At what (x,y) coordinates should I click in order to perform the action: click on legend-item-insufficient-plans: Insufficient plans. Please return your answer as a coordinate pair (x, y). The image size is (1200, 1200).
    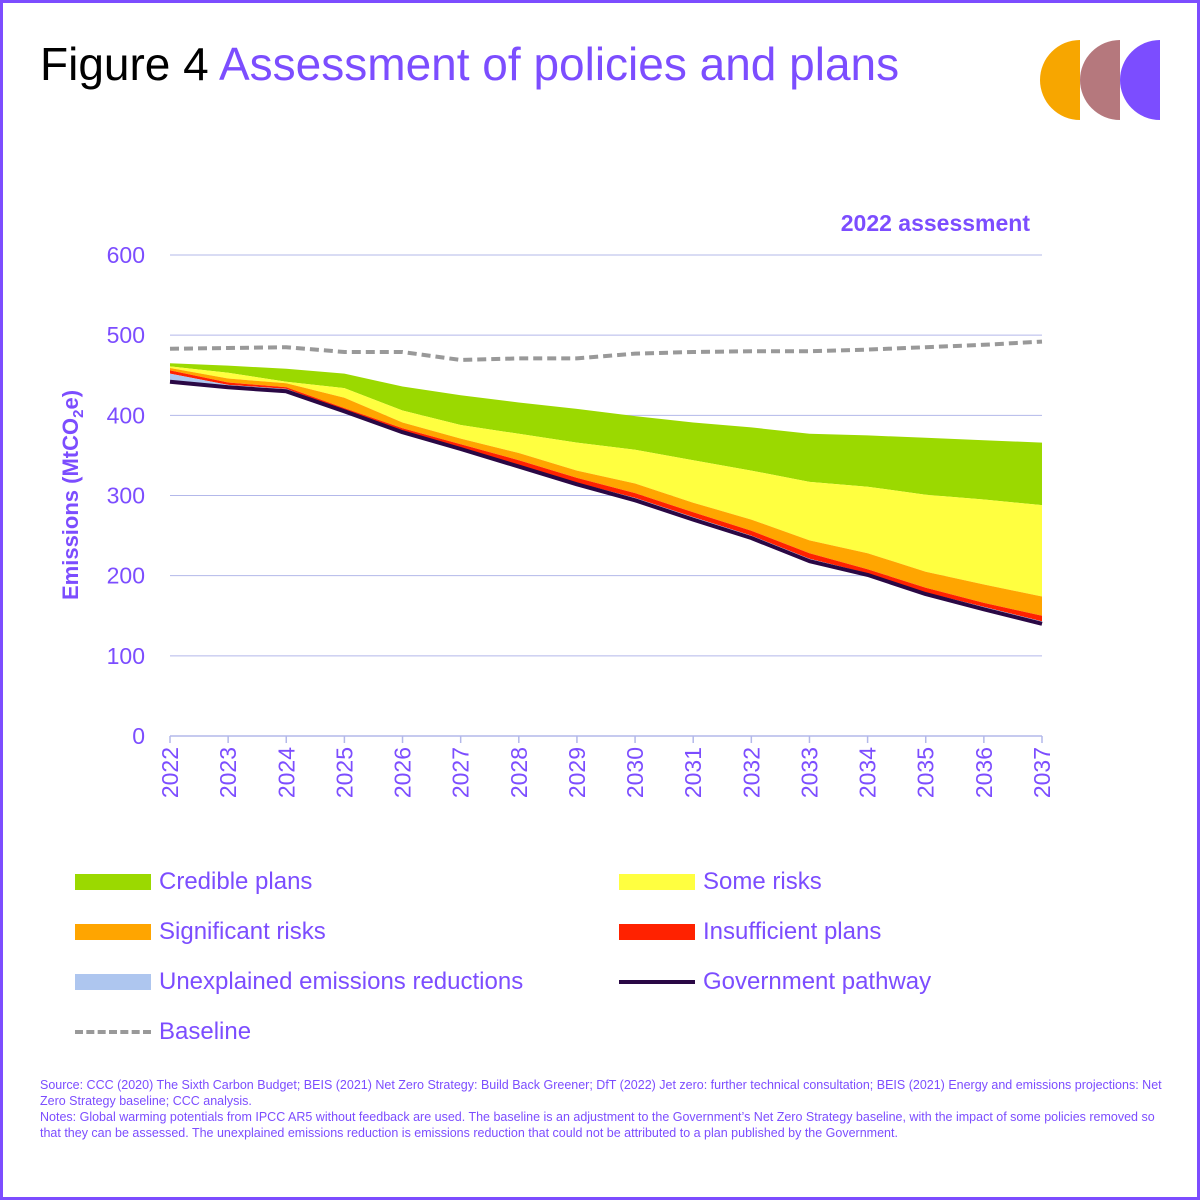
    Looking at the image, I should click on (750, 932).